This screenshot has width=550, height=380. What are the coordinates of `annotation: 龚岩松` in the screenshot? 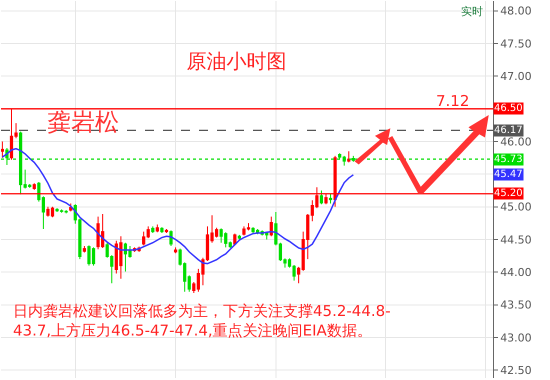 It's located at (83, 122).